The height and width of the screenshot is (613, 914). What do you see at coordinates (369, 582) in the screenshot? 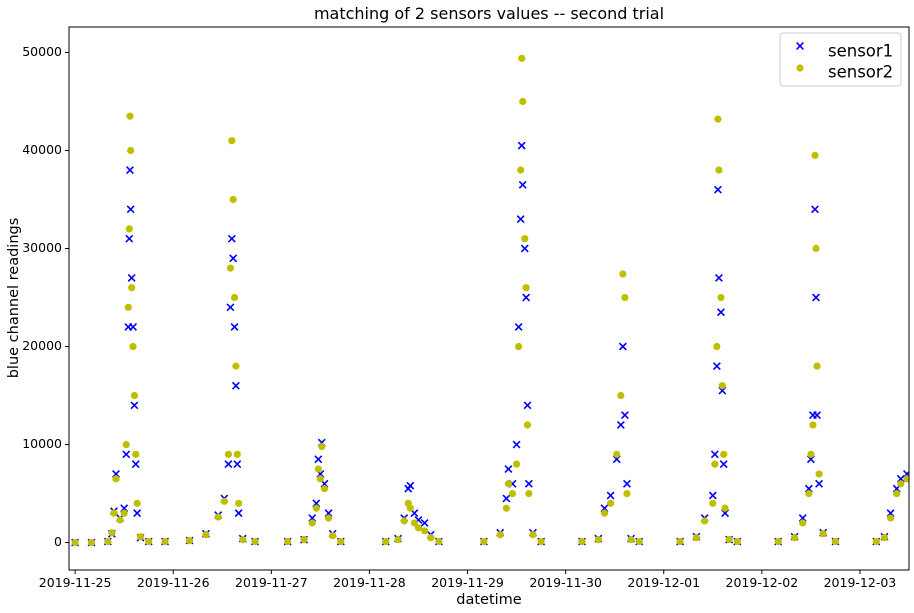
I see `x-tick-label: 2019-11-28` at bounding box center [369, 582].